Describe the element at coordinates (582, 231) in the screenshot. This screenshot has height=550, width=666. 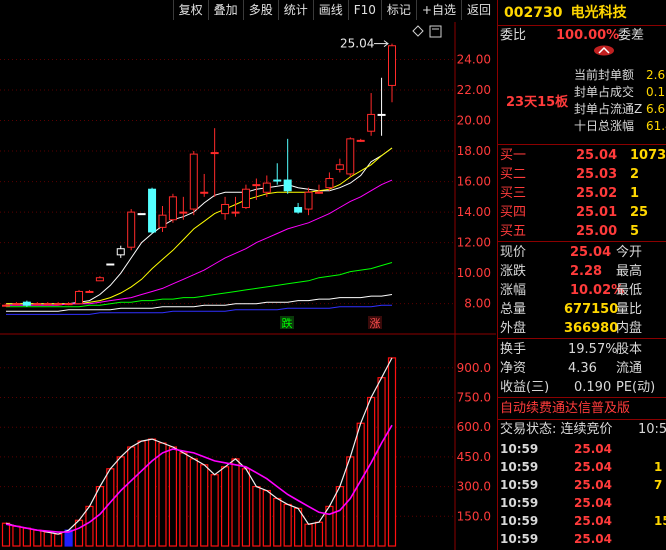
I see `bid-row: 买五 25.00 5` at that location.